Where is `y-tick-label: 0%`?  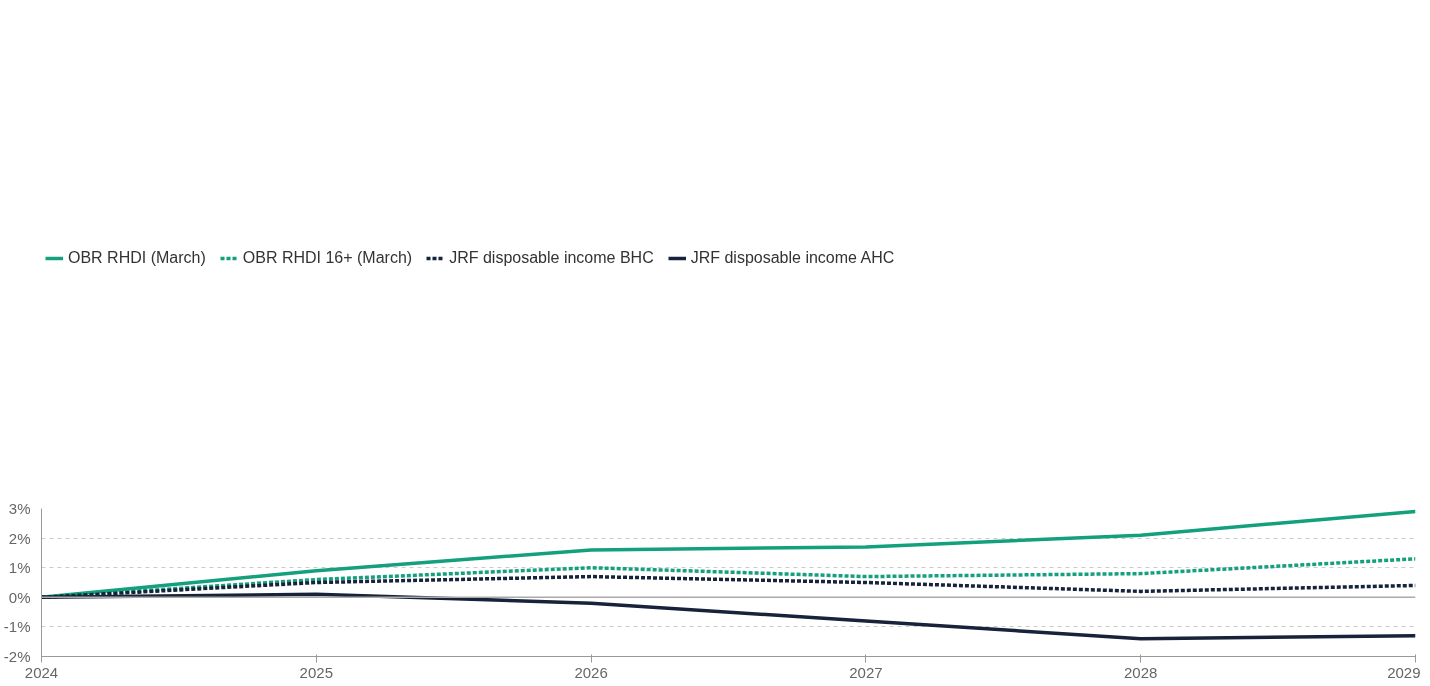 y-tick-label: 0% is located at coordinates (19, 597).